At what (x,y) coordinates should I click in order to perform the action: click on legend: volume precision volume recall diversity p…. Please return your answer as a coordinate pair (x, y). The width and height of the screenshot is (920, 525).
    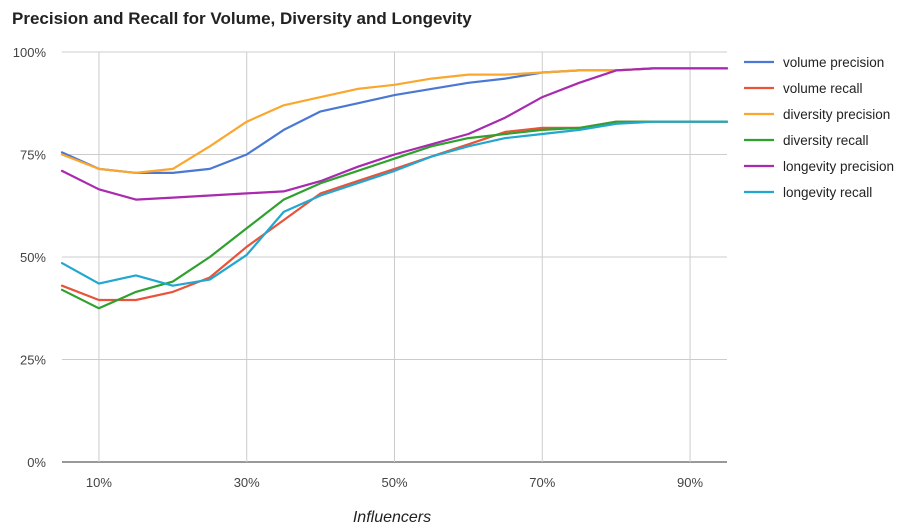
    Looking at the image, I should click on (819, 127).